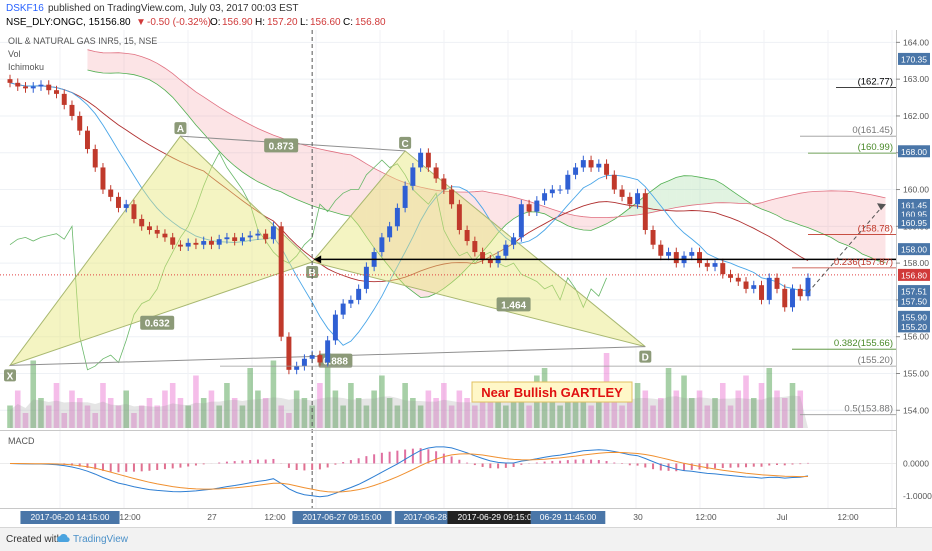  I want to click on point-label-x: X, so click(10, 376).